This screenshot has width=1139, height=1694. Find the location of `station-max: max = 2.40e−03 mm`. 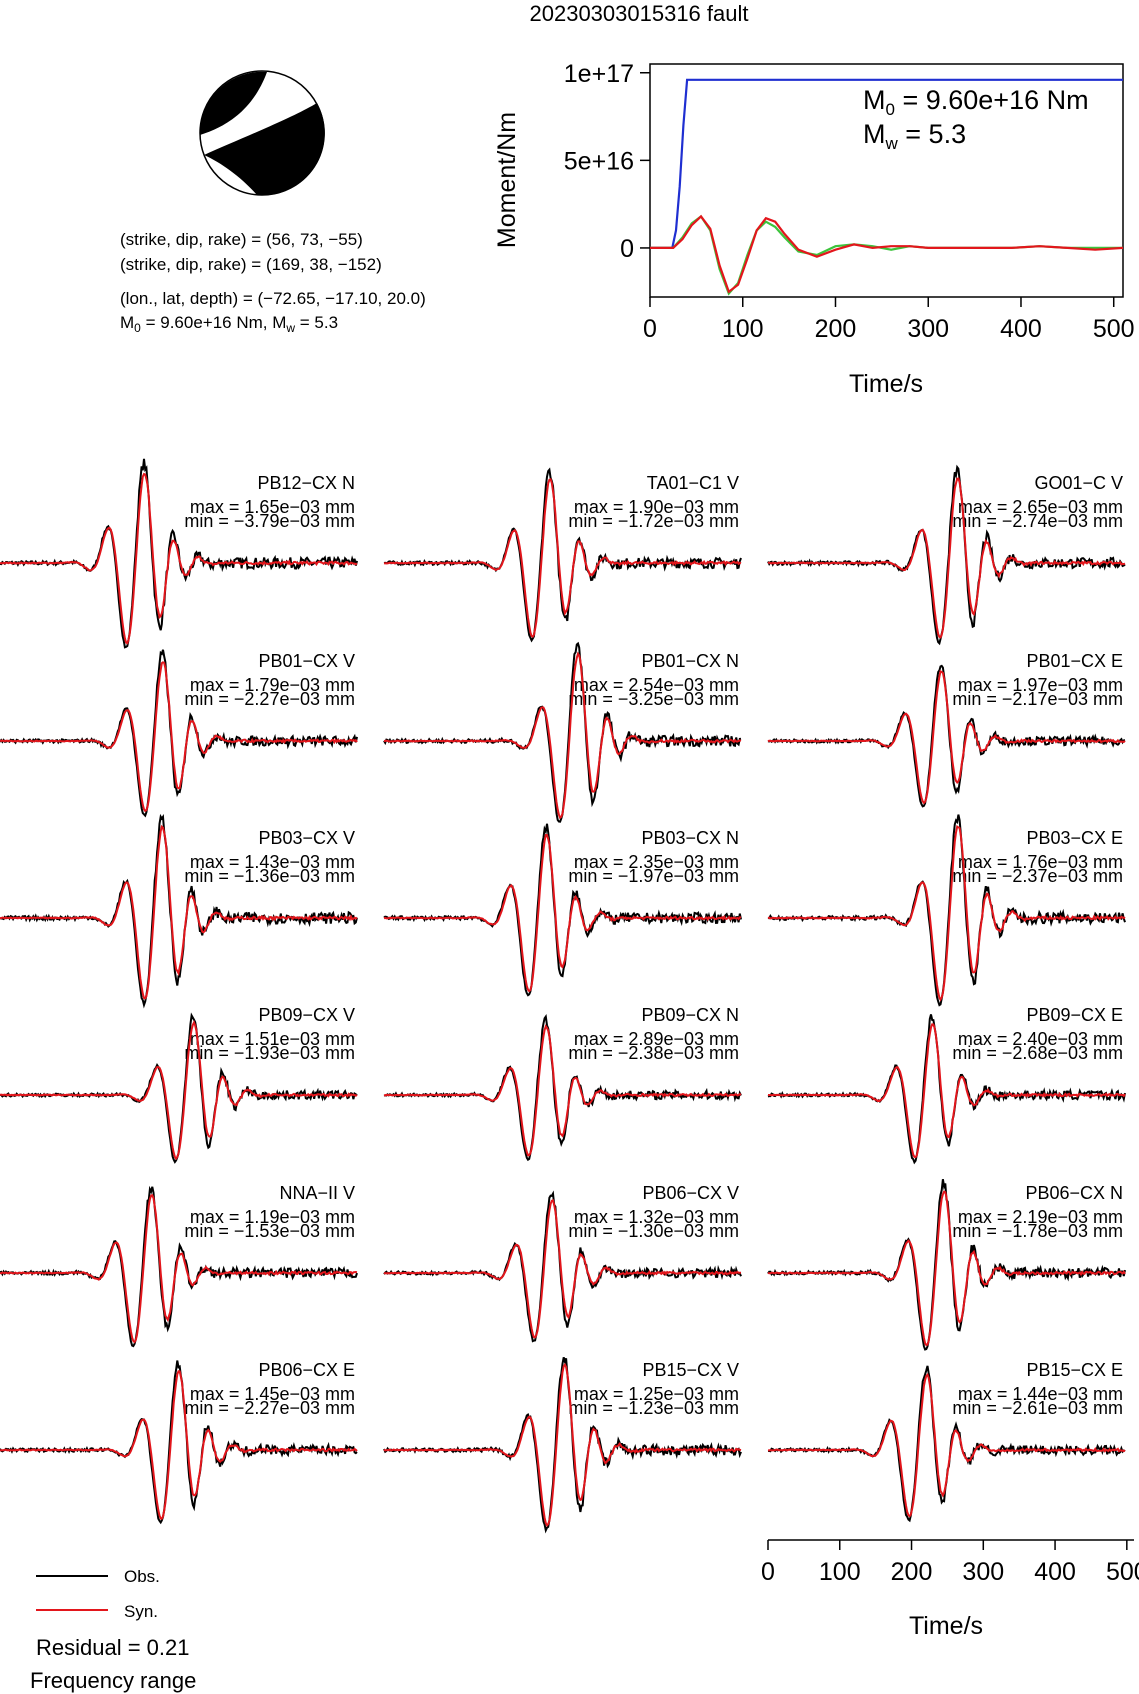

station-max: max = 2.40e−03 mm is located at coordinates (1040, 1039).